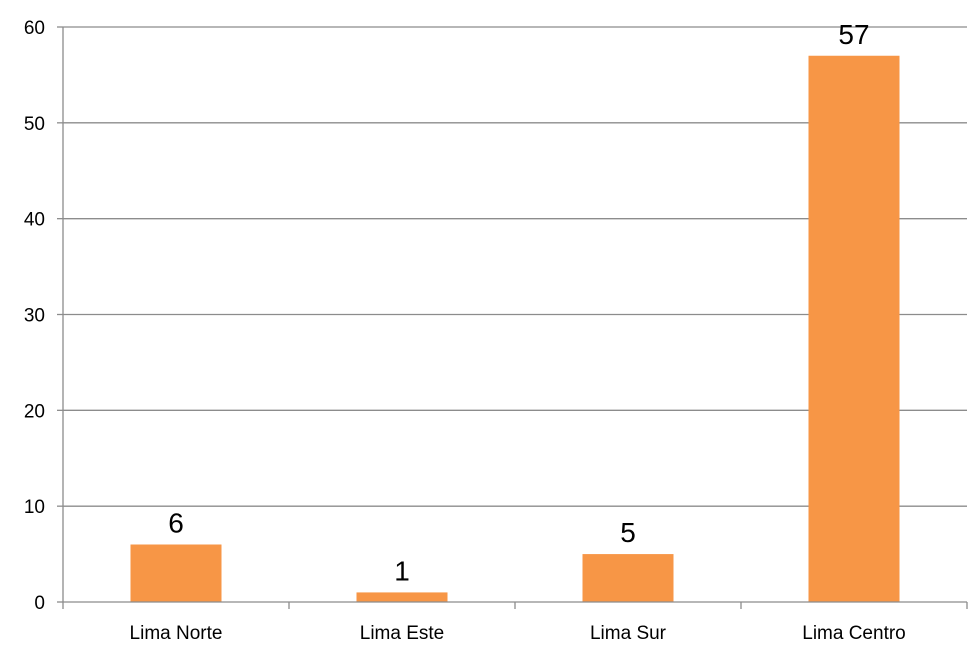  I want to click on y-tick-labels: 0 10 20 30 40 50 60, so click(34, 316).